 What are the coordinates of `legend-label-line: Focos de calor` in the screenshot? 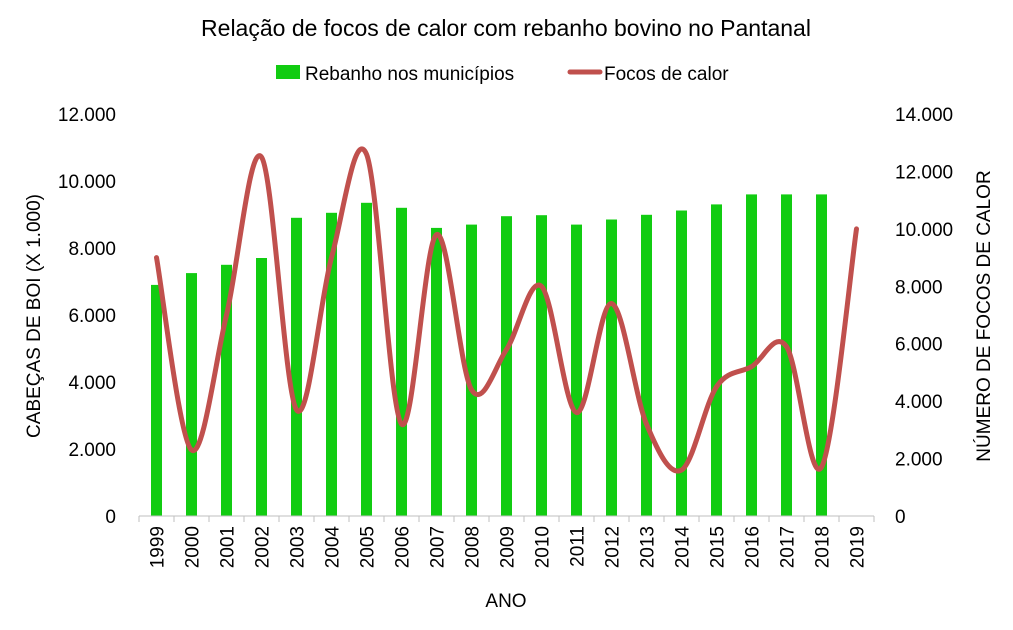 It's located at (666, 74).